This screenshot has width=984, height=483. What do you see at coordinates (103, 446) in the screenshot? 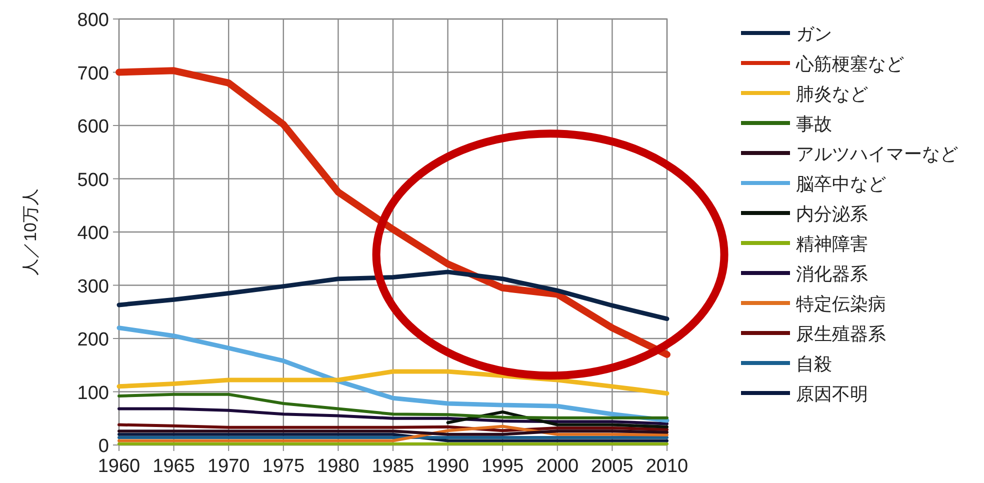
I see `y-tick-label: 0` at bounding box center [103, 446].